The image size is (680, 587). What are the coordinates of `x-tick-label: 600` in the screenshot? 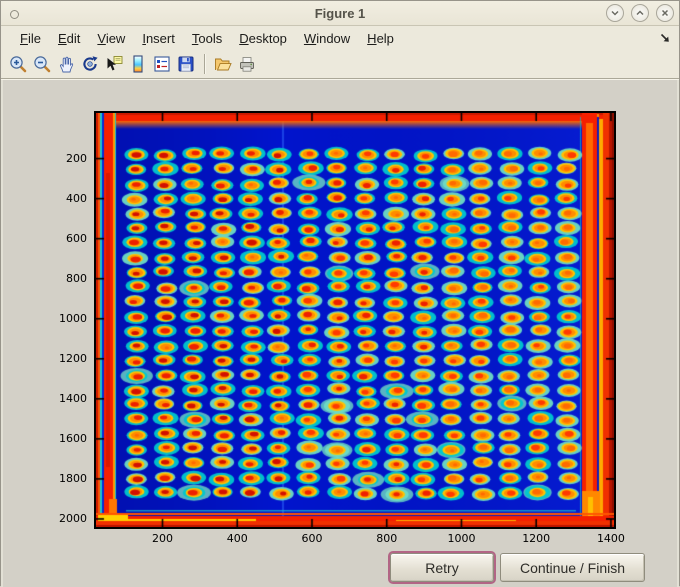 It's located at (312, 538).